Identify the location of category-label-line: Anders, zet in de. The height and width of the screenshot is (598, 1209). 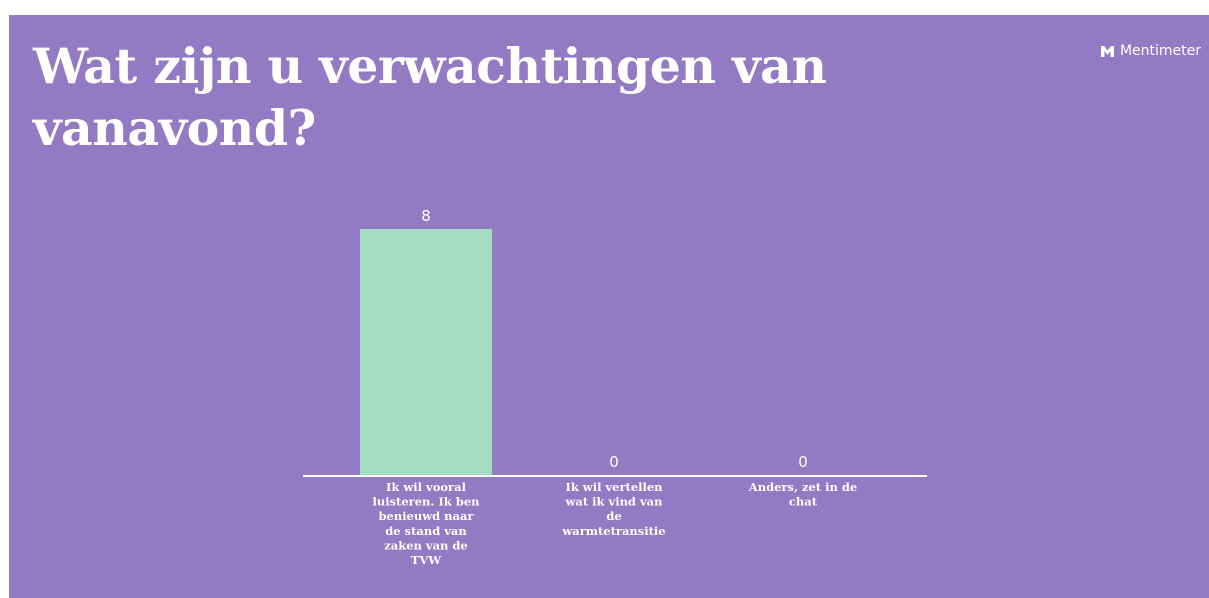
(802, 487).